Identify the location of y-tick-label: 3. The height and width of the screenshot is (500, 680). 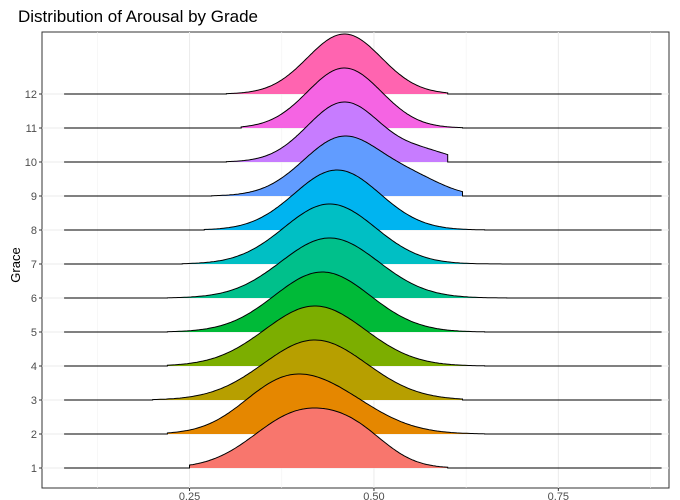
(34, 401).